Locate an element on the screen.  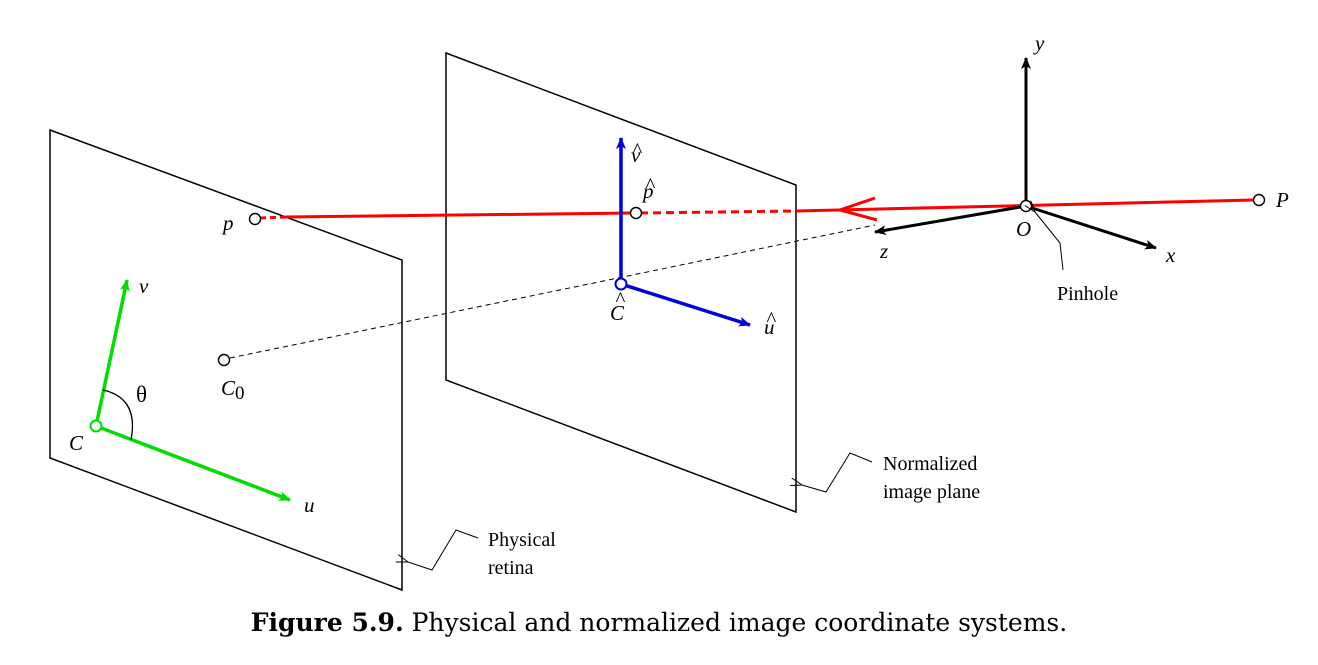
x-axis is located at coordinates (1091, 227).